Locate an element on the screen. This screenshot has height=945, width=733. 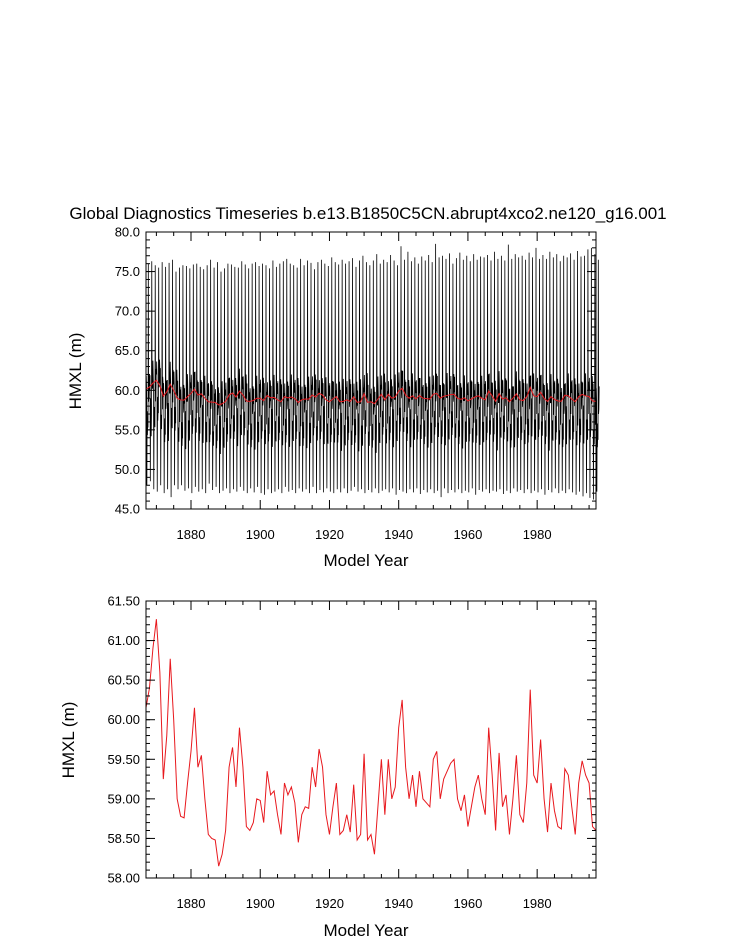
y-tick-label: 50.0 is located at coordinates (127, 469).